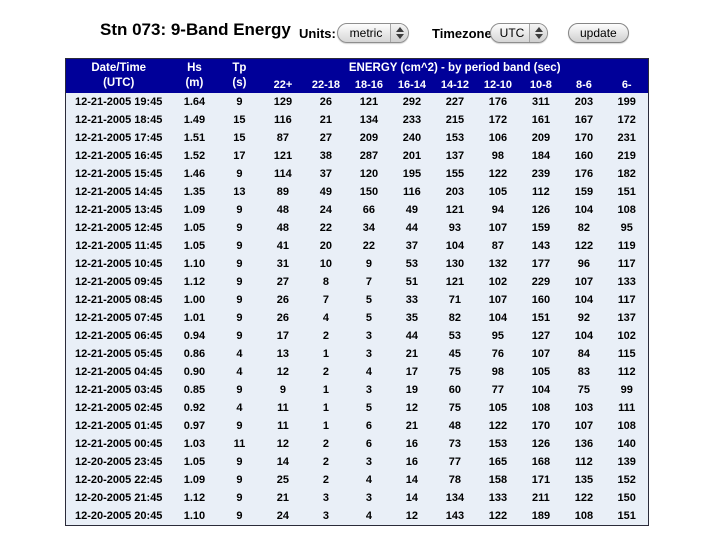 The height and width of the screenshot is (540, 720). I want to click on energy-value-cell: 89, so click(283, 192).